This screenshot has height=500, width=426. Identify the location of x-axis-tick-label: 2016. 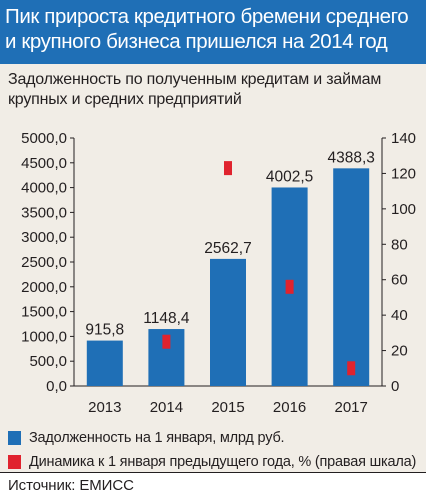
(289, 407).